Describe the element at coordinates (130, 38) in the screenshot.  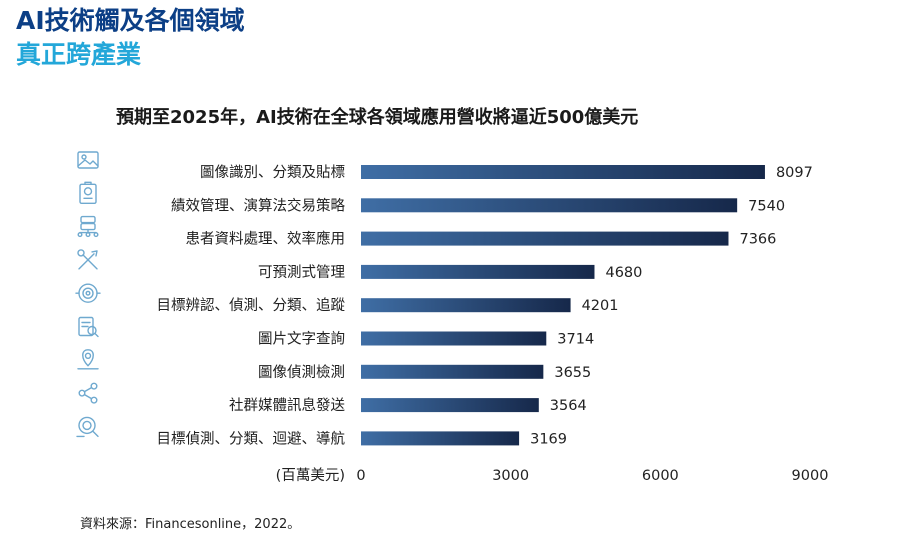
I see `heading: AI技術觸及各個領域 真正跨產業` at that location.